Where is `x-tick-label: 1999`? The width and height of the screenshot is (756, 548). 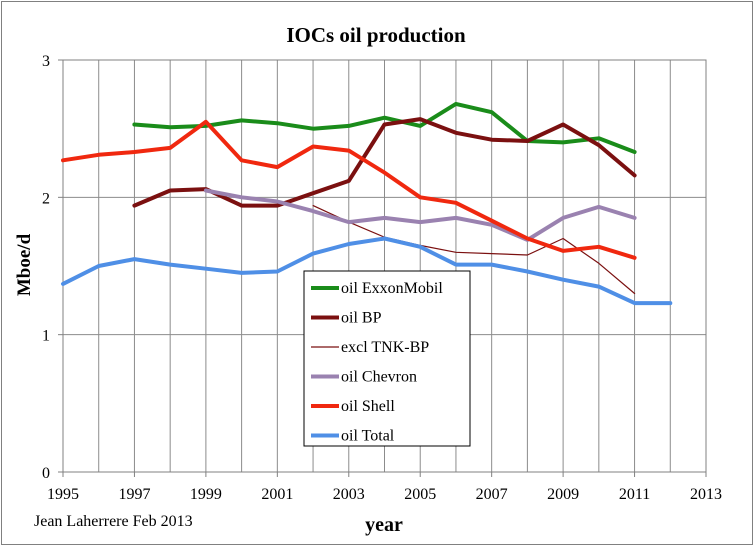 x-tick-label: 1999 is located at coordinates (206, 494).